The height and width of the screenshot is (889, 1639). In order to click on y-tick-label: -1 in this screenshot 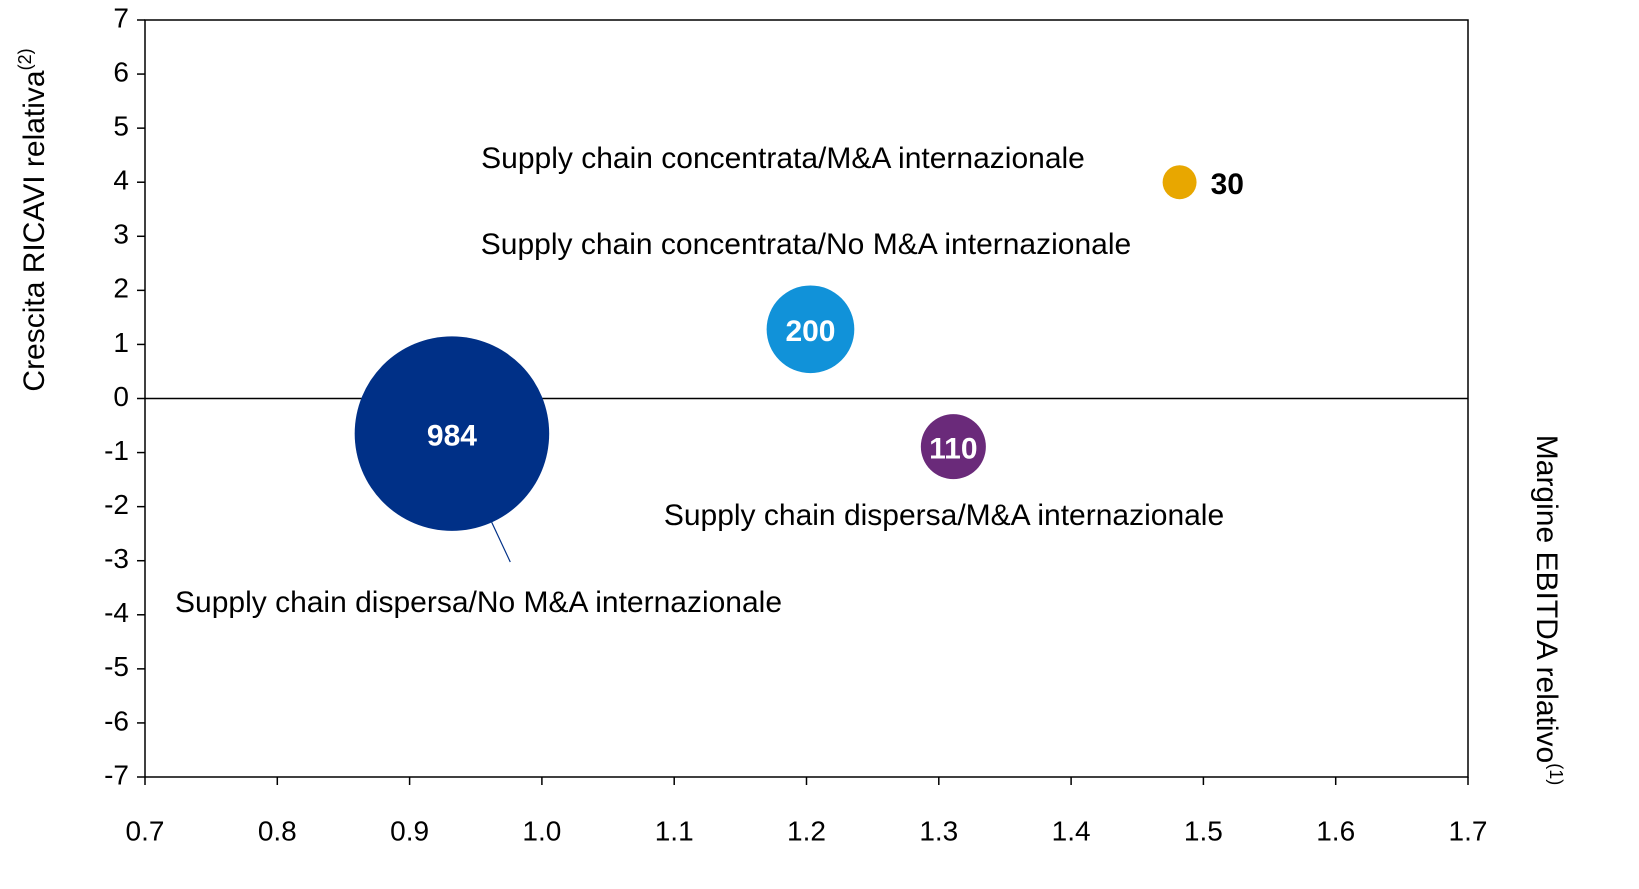, I will do `click(116, 450)`.